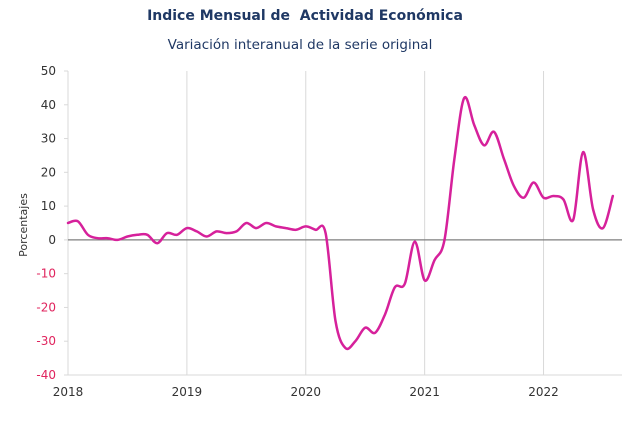 The width and height of the screenshot is (640, 424). Describe the element at coordinates (305, 16) in the screenshot. I see `chart-title: Indice Mensual de Actividad Económica` at that location.